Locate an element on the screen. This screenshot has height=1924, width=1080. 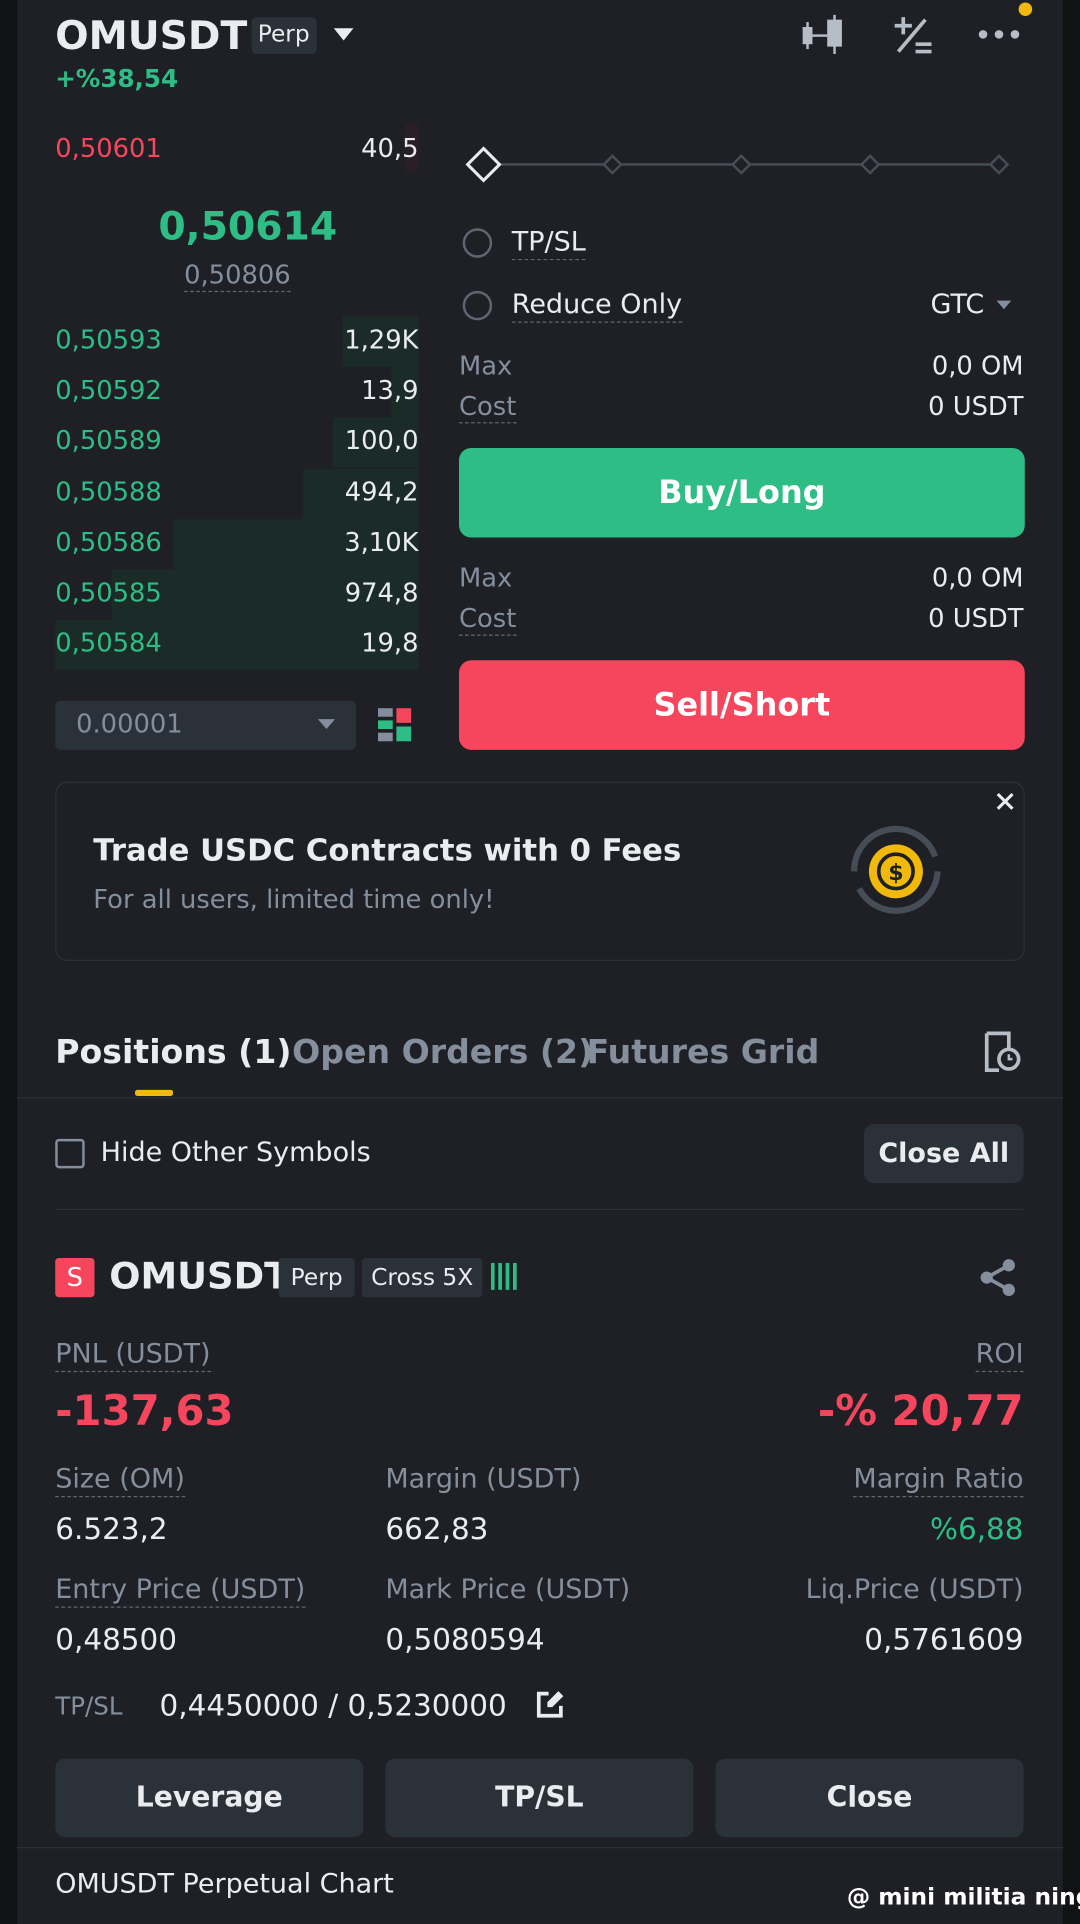
close-all: Close All is located at coordinates (943, 1154).